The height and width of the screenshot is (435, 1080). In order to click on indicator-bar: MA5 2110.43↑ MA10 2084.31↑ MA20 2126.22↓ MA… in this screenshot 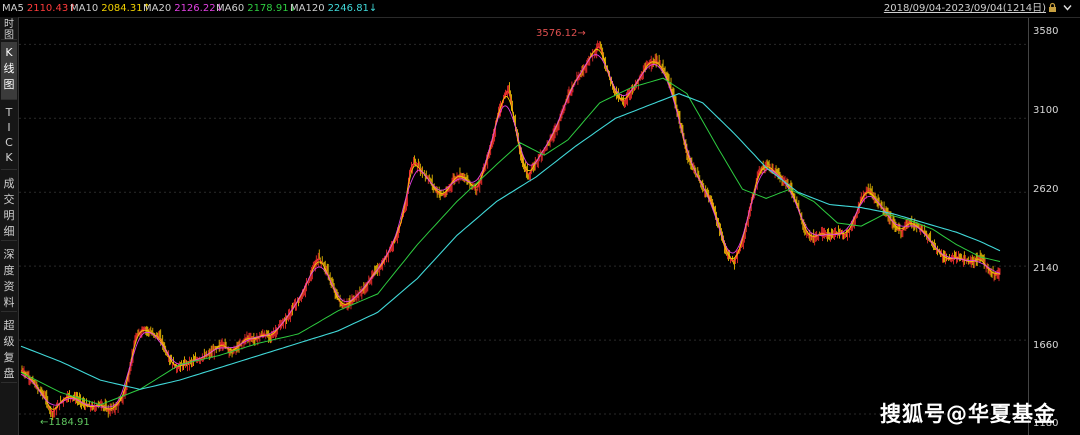, I will do `click(540, 9)`.